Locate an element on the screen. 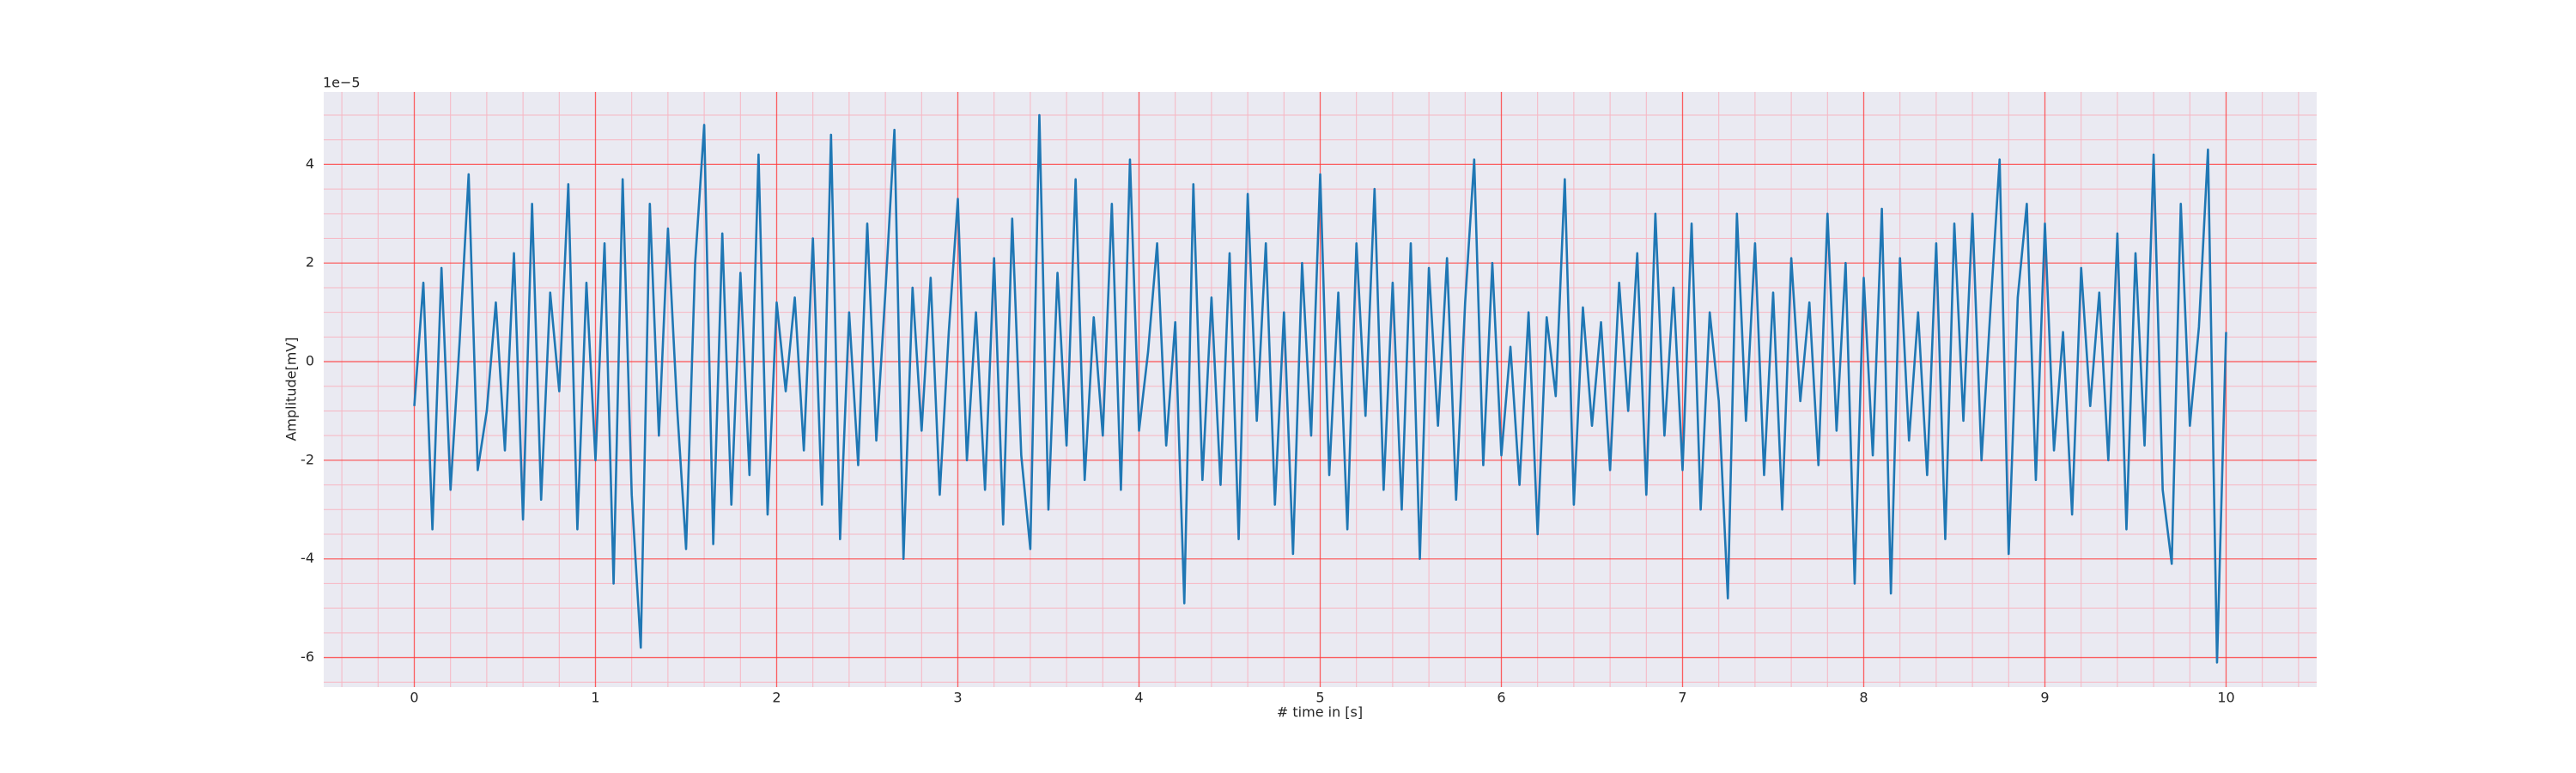  y-tick-label: -6 is located at coordinates (307, 656).